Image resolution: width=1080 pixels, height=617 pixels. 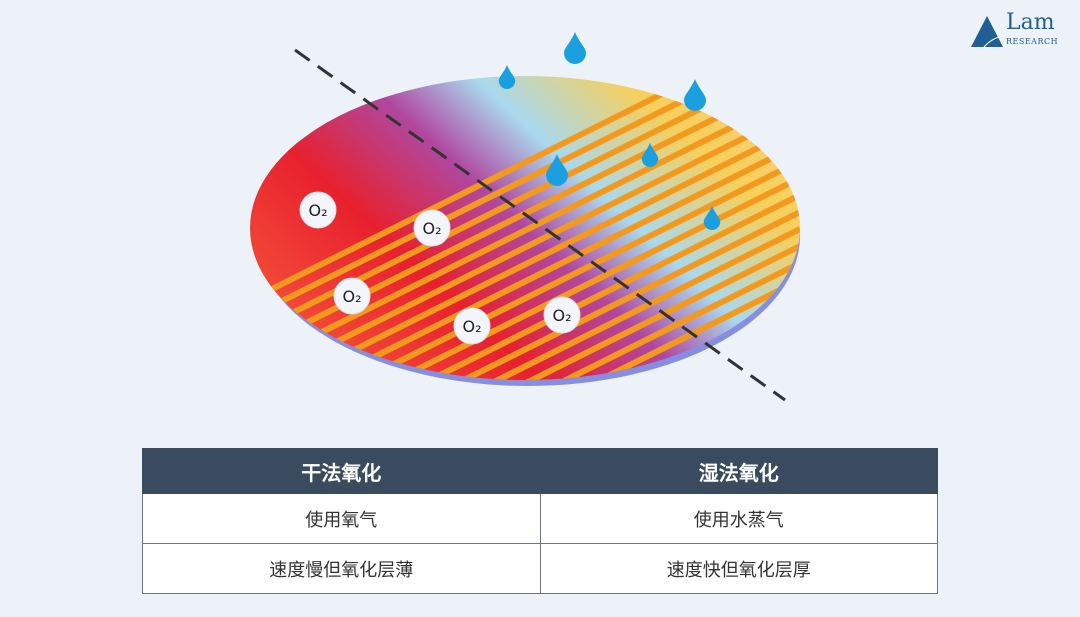 I want to click on table-header-row: 干法氧化 湿法氧化, so click(x=540, y=471).